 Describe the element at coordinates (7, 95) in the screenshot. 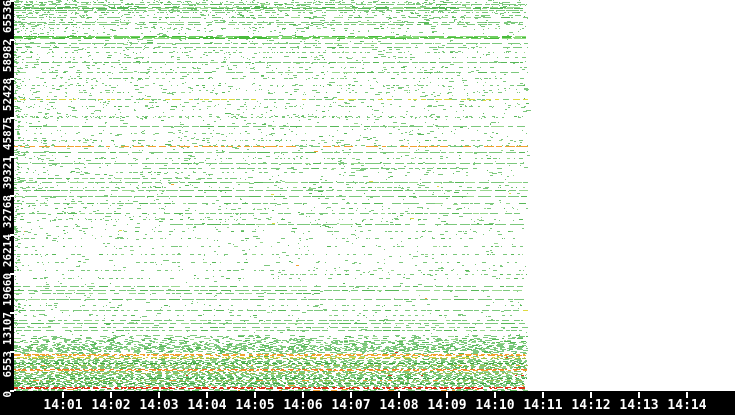

I see `y-axis-label: 52428` at that location.